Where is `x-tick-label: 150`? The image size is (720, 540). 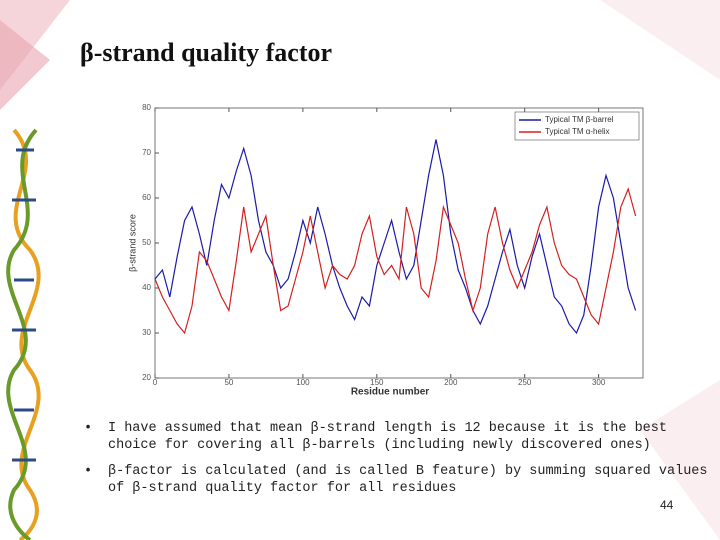 x-tick-label: 150 is located at coordinates (377, 382).